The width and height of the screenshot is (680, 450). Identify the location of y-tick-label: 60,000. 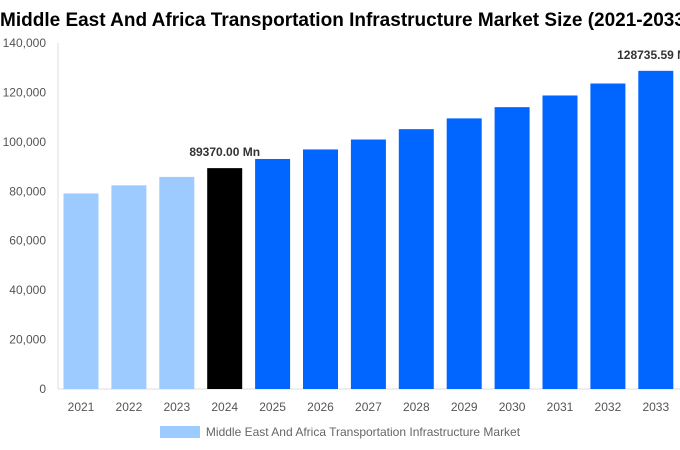
(27, 241).